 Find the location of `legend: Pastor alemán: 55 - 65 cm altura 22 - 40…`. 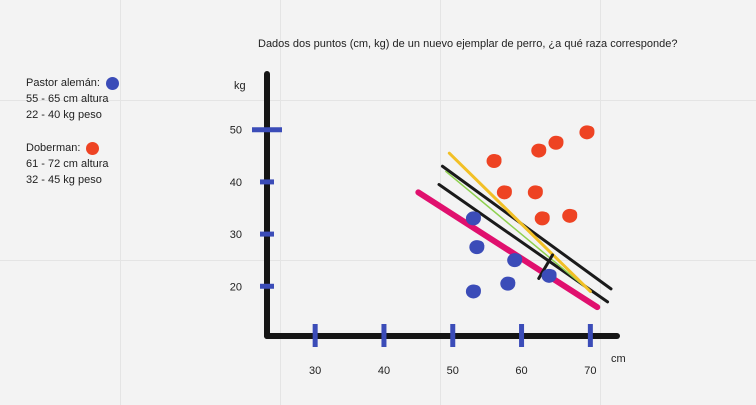

legend: Pastor alemán: 55 - 65 cm altura 22 - 40… is located at coordinates (72, 131).